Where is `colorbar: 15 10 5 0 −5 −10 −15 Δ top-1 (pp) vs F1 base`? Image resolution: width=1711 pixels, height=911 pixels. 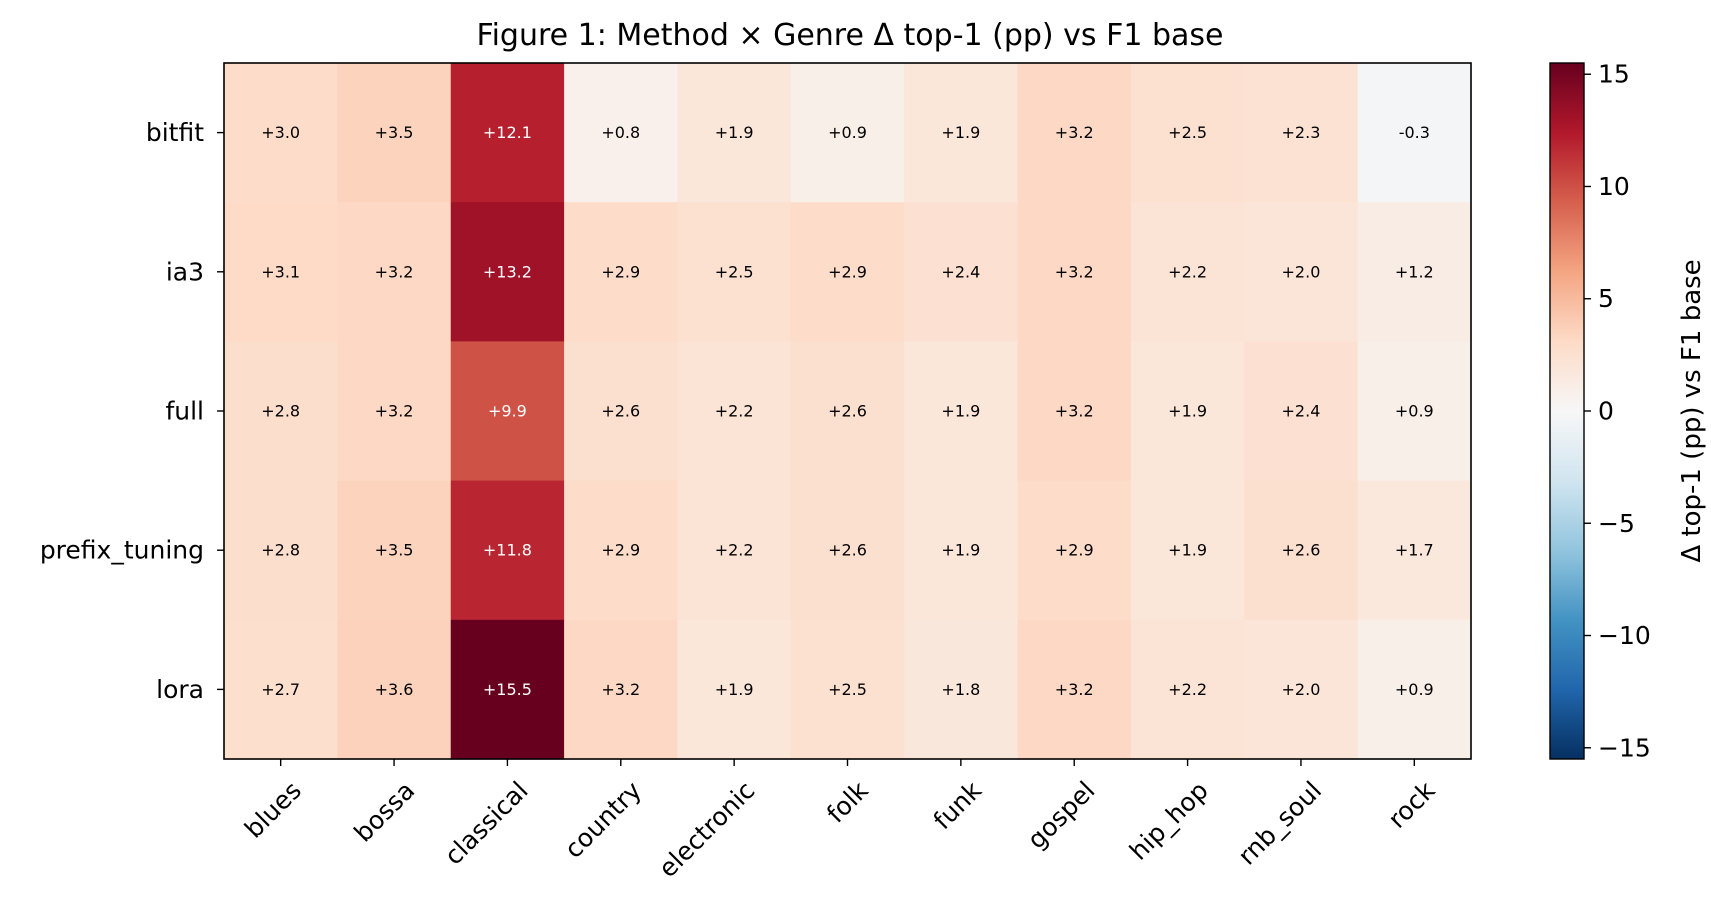
colorbar: 15 10 5 0 −5 −10 −15 Δ top-1 (pp) vs F1 base is located at coordinates (1628, 411).